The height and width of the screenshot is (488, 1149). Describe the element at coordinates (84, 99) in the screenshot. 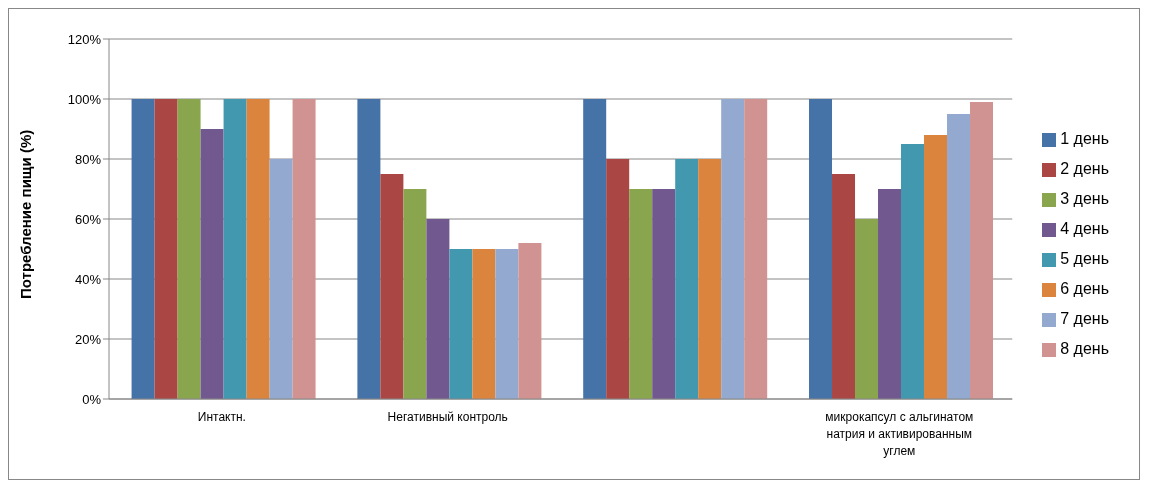

I see `y-tick-label: 100%` at that location.